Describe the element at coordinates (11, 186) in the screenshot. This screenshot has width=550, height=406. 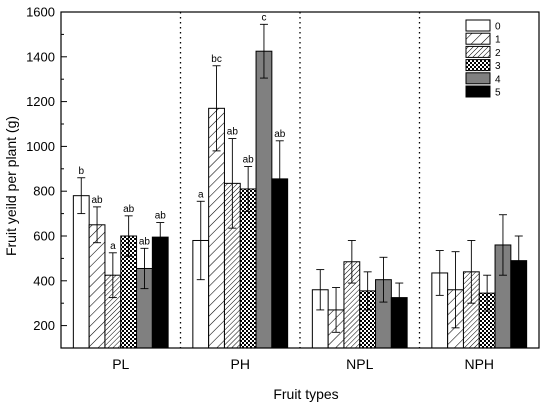
I see `y-axis-title: Fruit yeild per plant (g)` at that location.